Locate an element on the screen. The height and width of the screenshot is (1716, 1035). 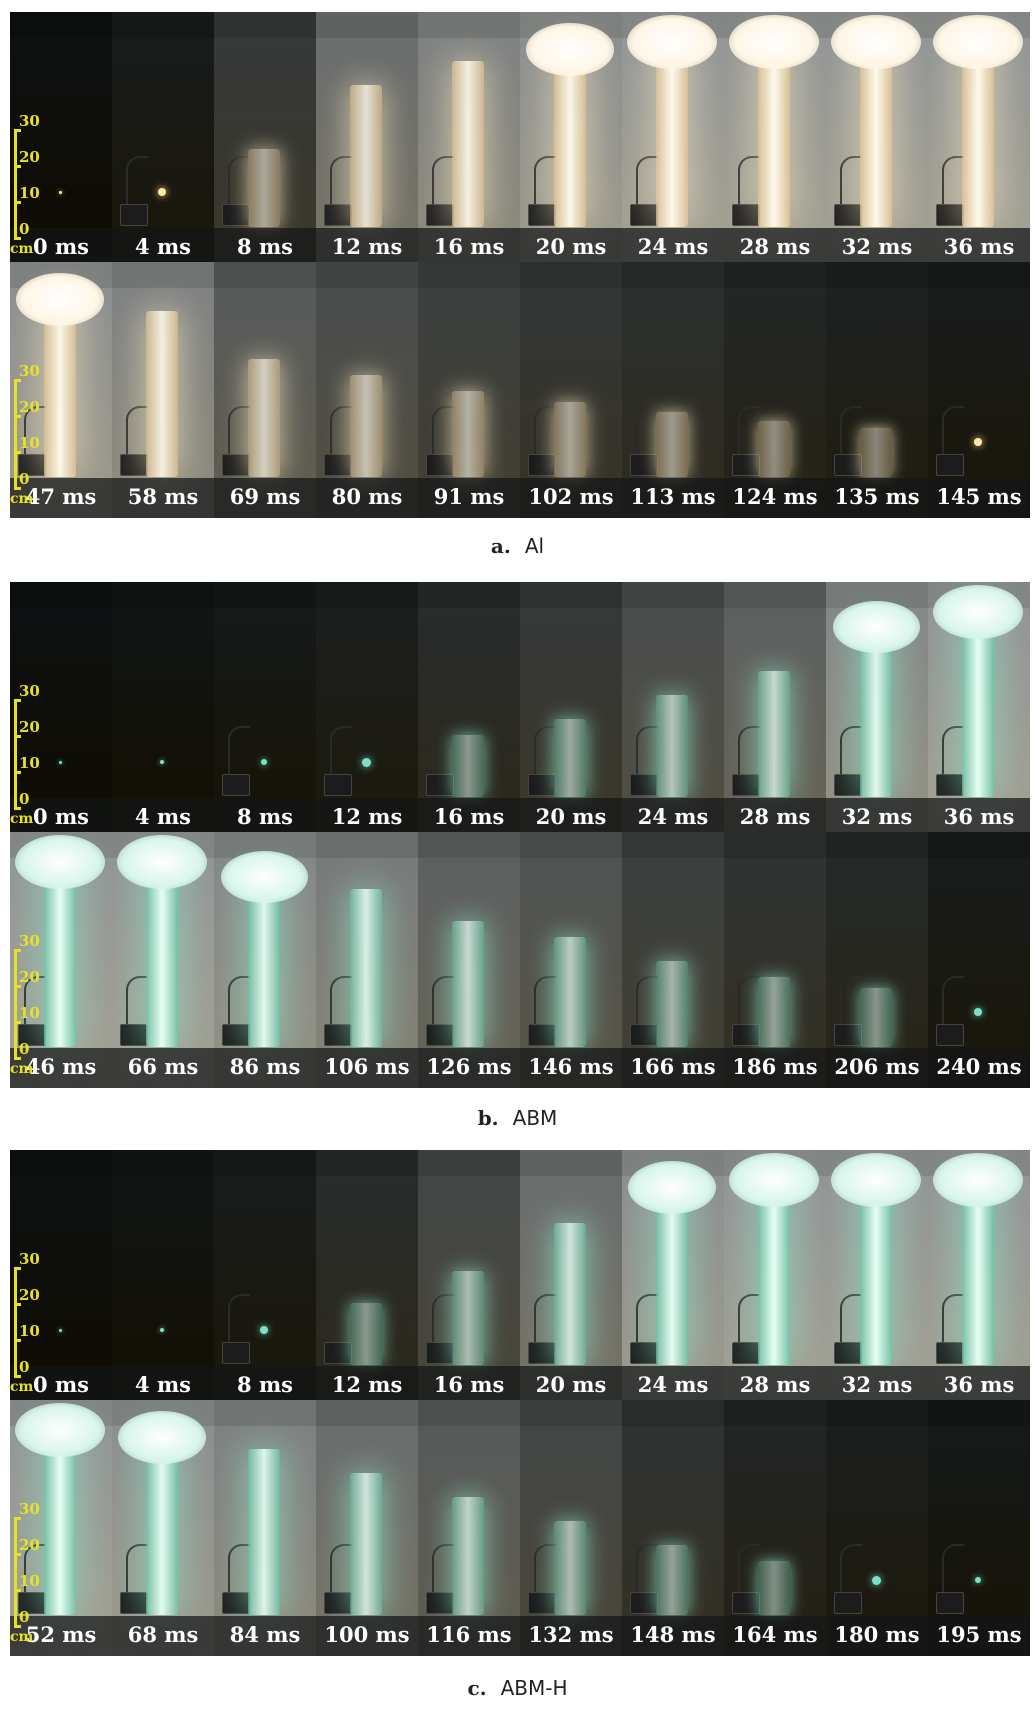
video-frame: 180 ms is located at coordinates (877, 1528).